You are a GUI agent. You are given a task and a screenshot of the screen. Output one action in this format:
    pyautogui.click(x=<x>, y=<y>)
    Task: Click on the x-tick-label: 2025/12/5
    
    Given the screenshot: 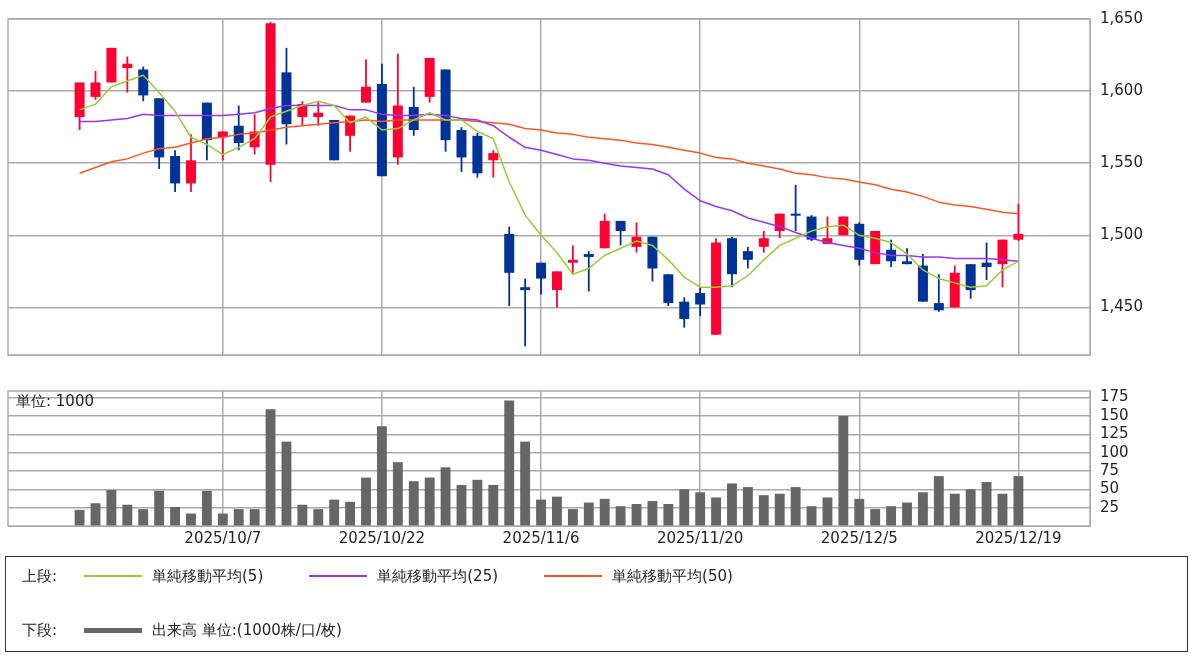 What is the action you would take?
    pyautogui.click(x=859, y=537)
    